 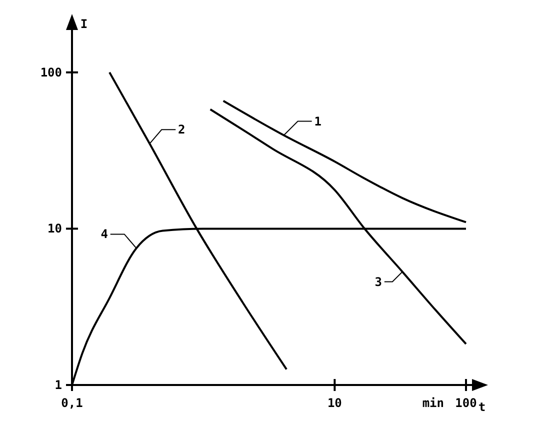 What do you see at coordinates (378, 281) in the screenshot?
I see `series-label: 3` at bounding box center [378, 281].